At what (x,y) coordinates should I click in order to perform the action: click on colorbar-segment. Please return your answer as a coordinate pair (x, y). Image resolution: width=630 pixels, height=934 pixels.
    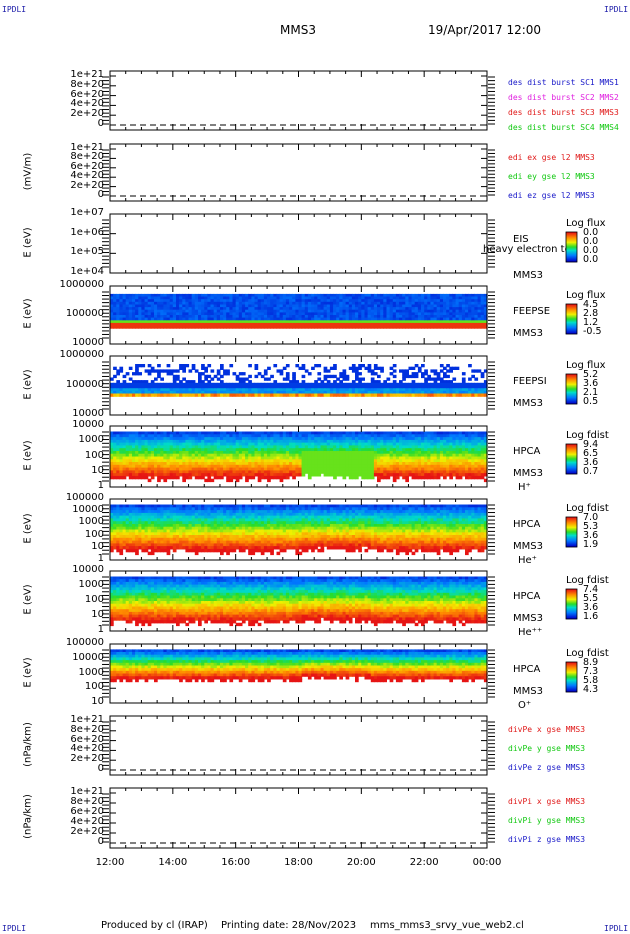
    Looking at the image, I should click on (571, 396).